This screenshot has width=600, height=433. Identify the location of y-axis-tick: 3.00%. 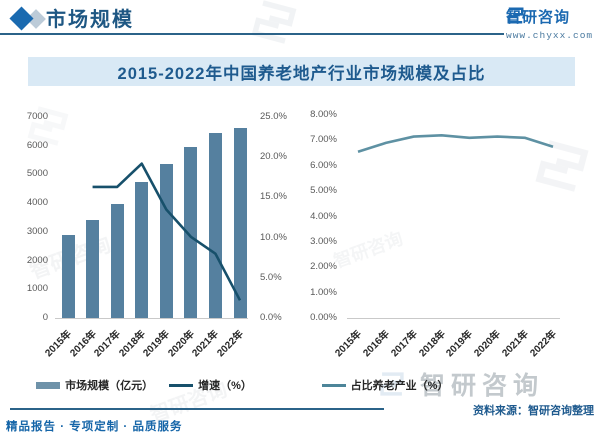
(323, 241).